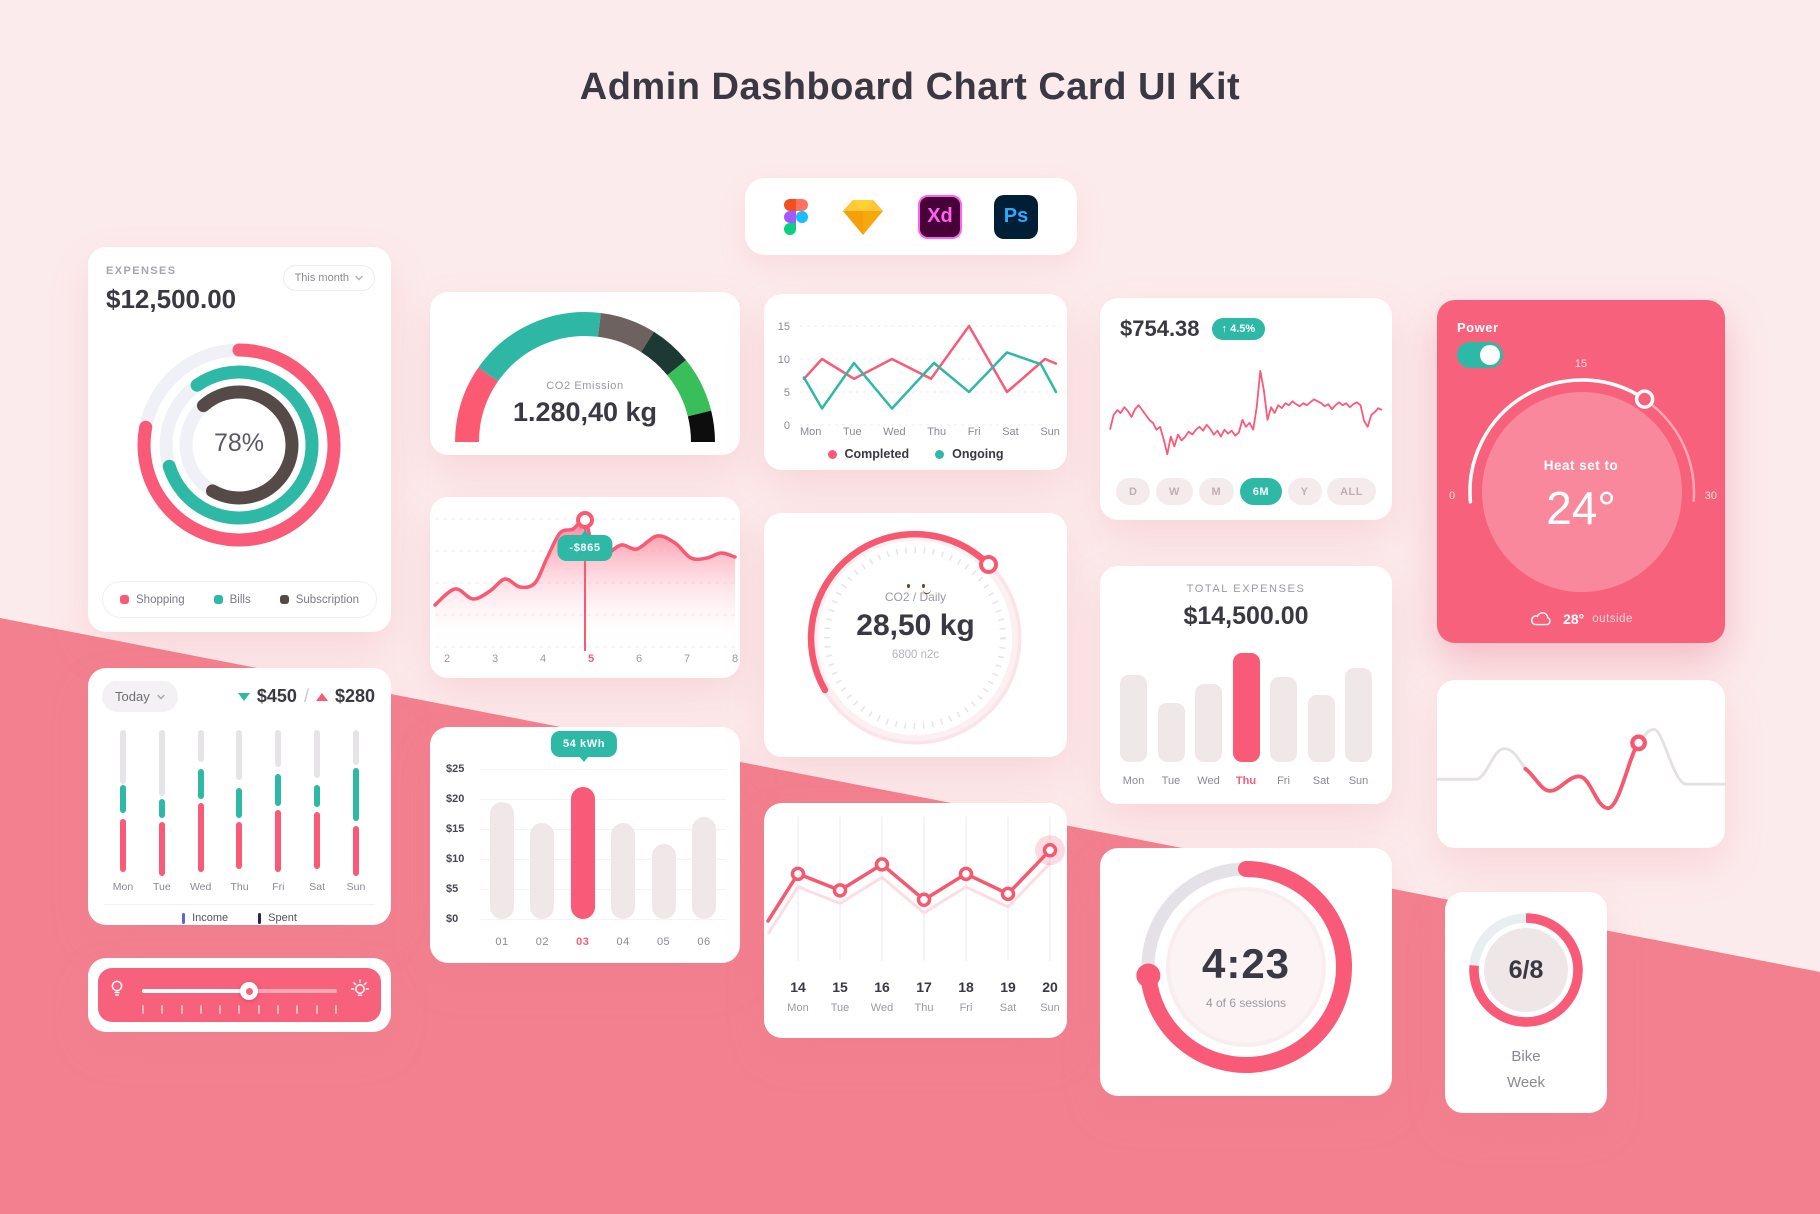 The width and height of the screenshot is (1820, 1214). I want to click on range-button-y: Y, so click(1304, 491).